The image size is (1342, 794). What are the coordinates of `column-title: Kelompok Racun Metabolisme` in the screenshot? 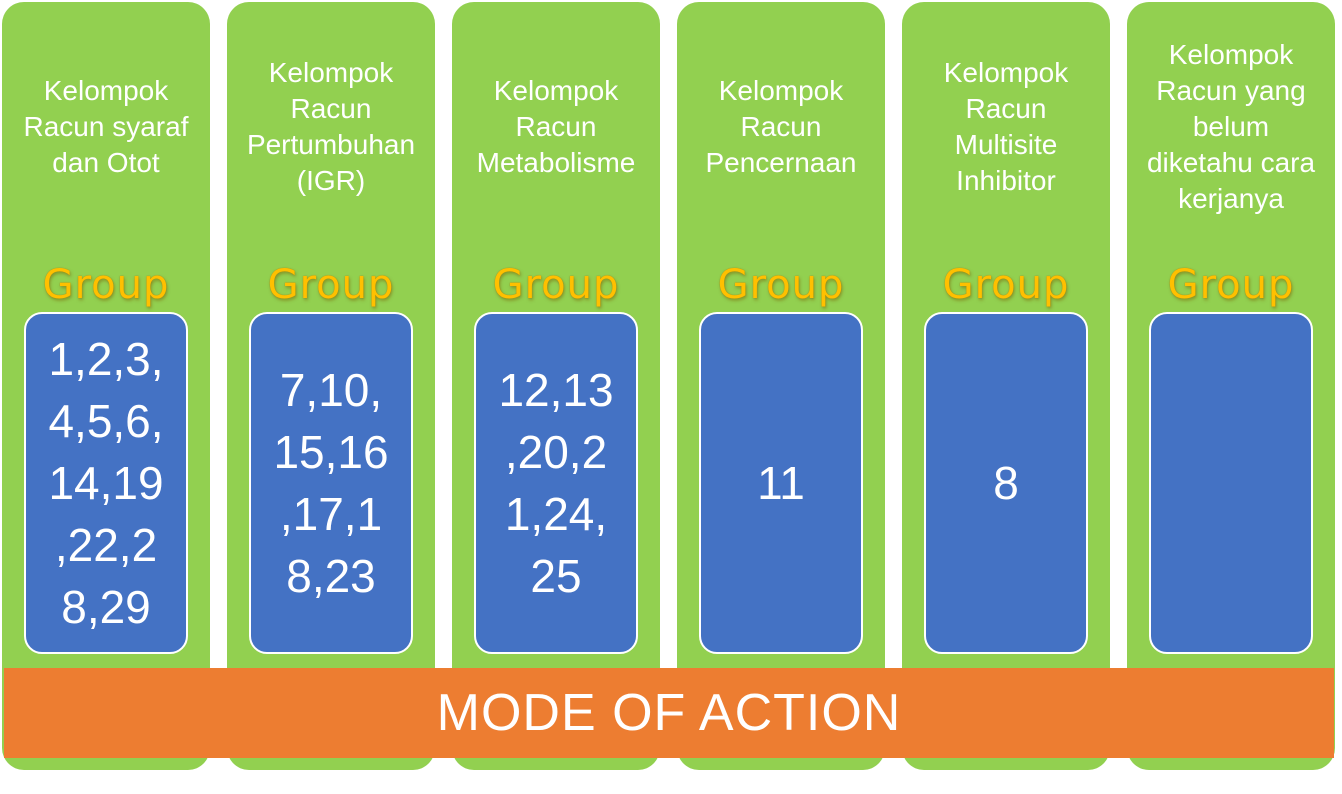 It's located at (556, 126).